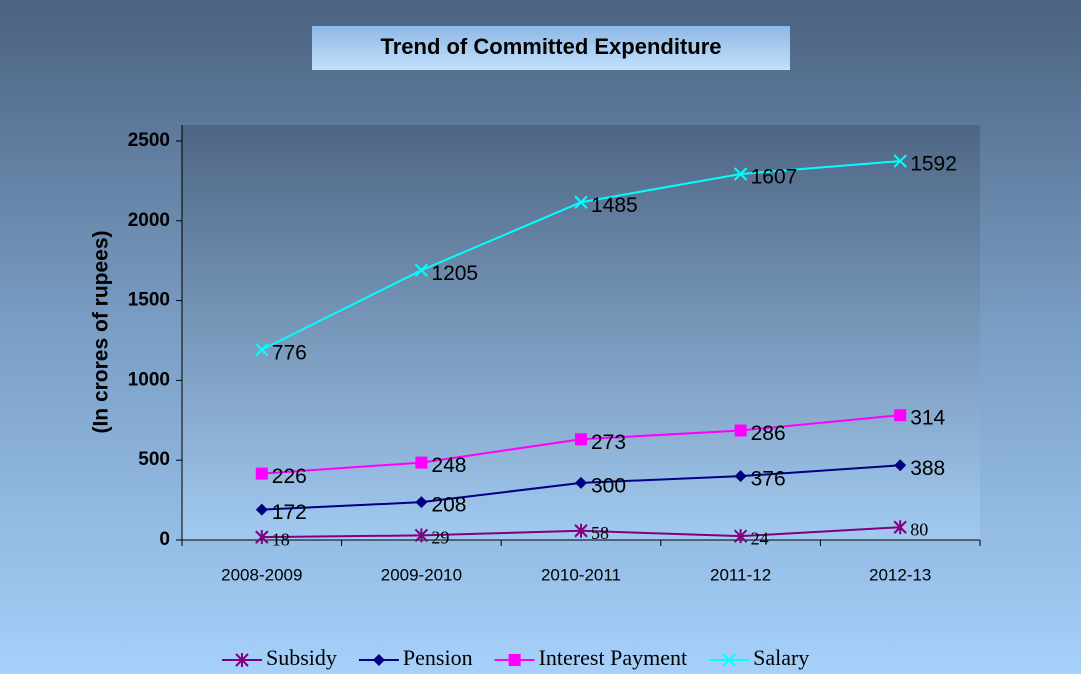 The image size is (1081, 674). Describe the element at coordinates (927, 418) in the screenshot. I see `data-label: 314` at that location.